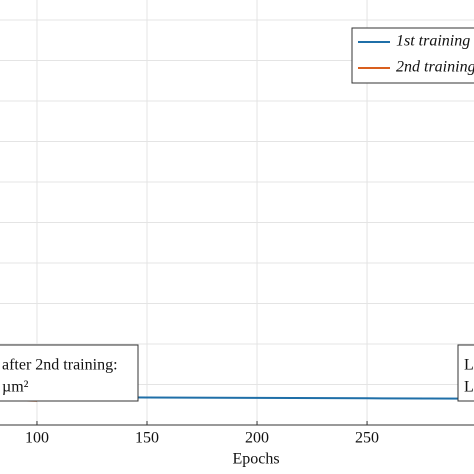 The image size is (474, 474). What do you see at coordinates (367, 438) in the screenshot?
I see `x-tick-label: 250` at bounding box center [367, 438].